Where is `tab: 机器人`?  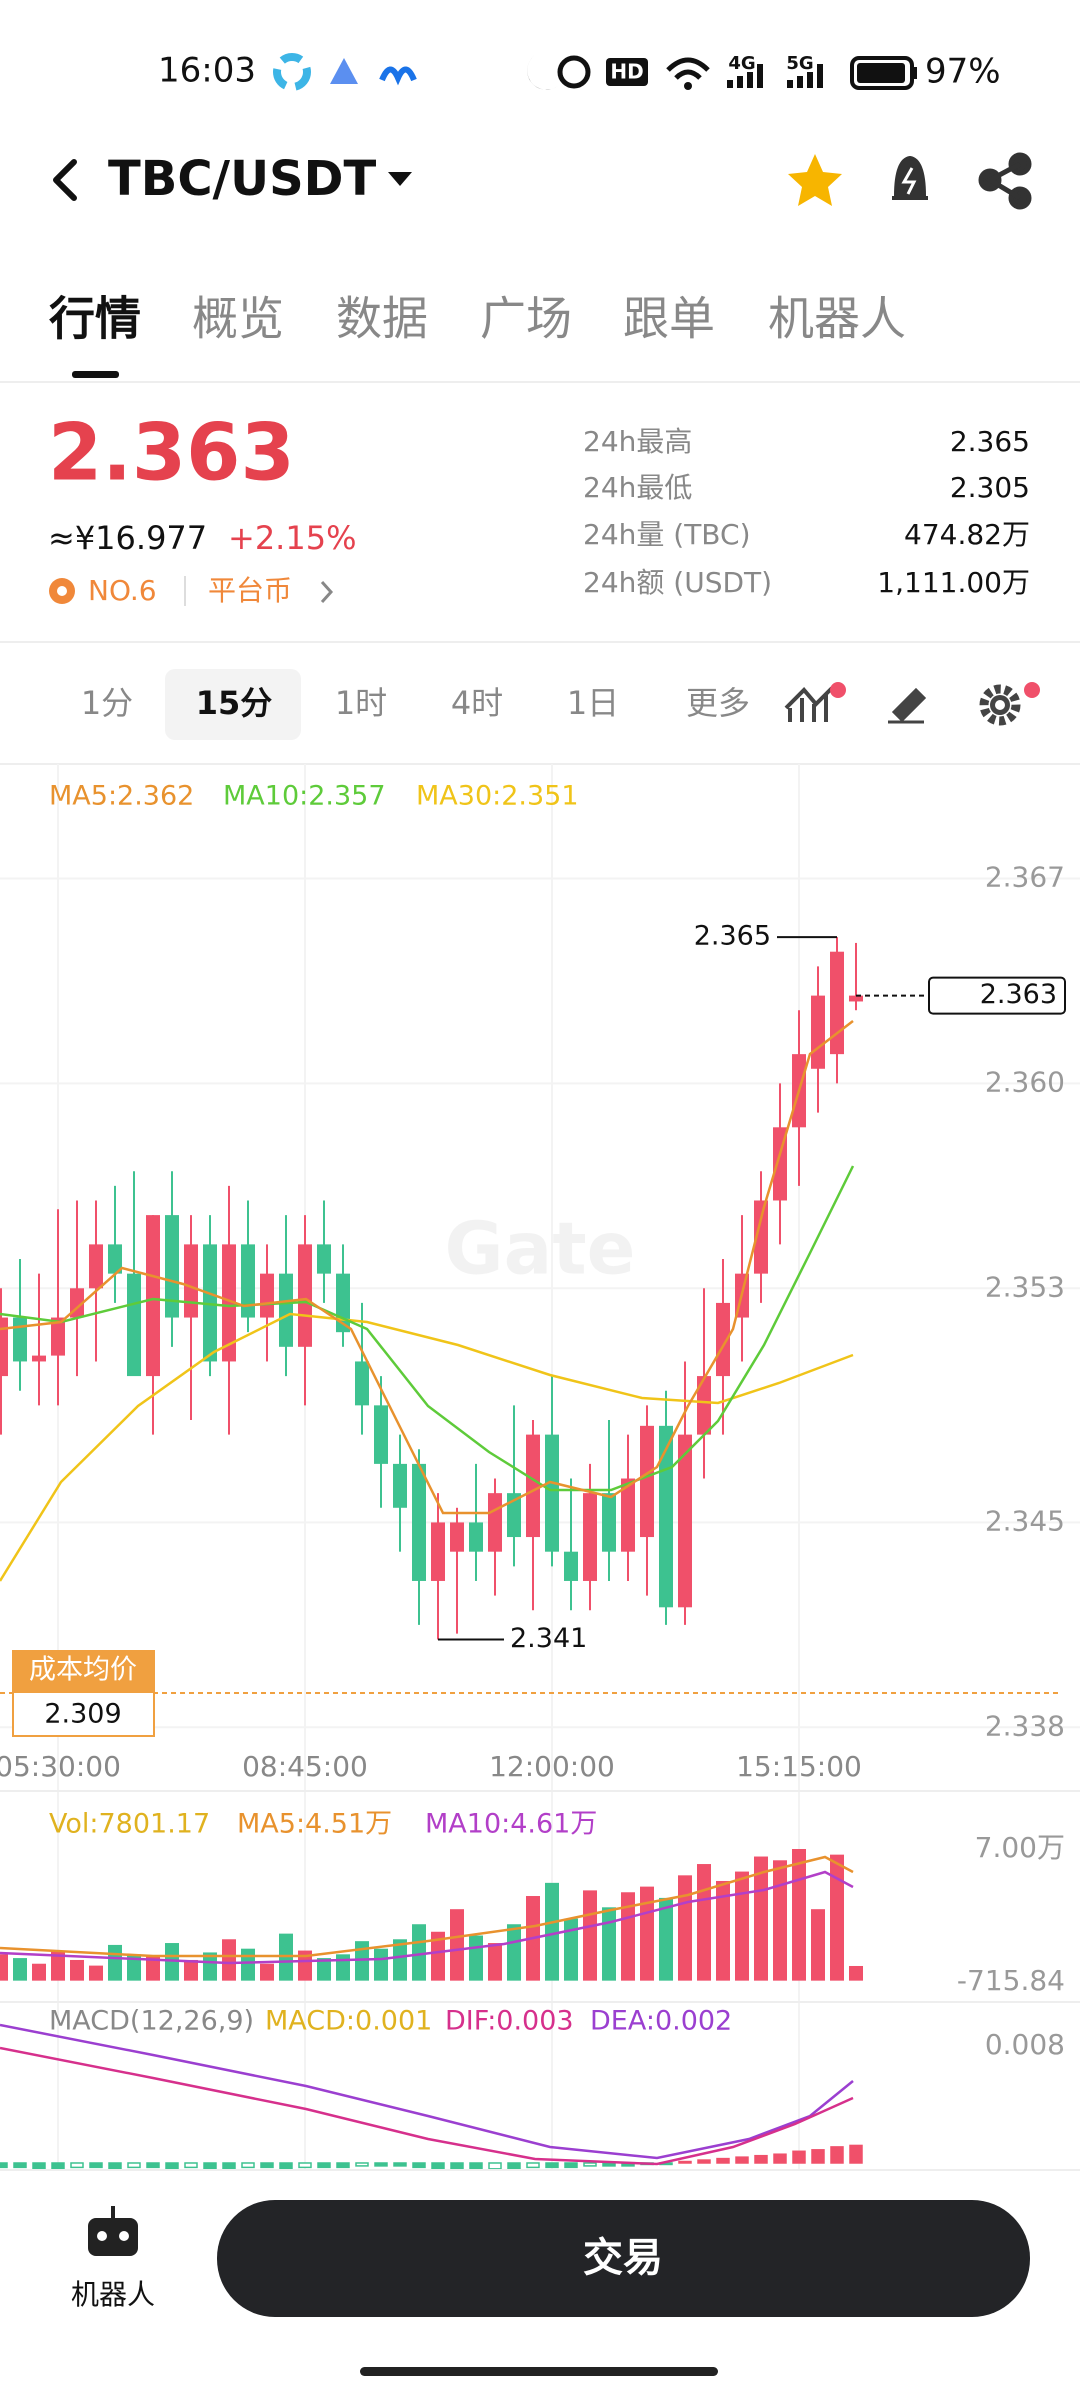 tab: 机器人 is located at coordinates (837, 319).